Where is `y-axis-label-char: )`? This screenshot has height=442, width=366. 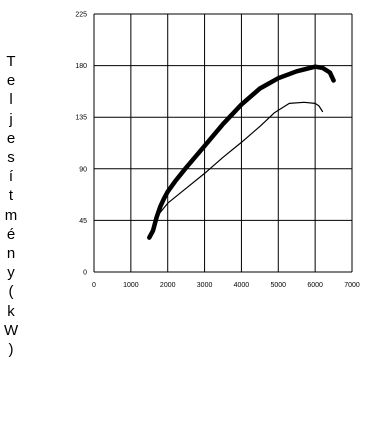 y-axis-label-char: ) is located at coordinates (11, 350).